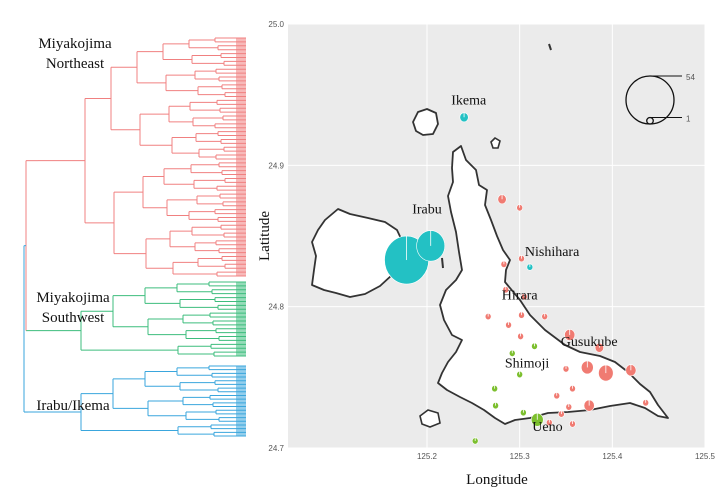  What do you see at coordinates (276, 165) in the screenshot?
I see `y-tick-label: 24.9` at bounding box center [276, 165].